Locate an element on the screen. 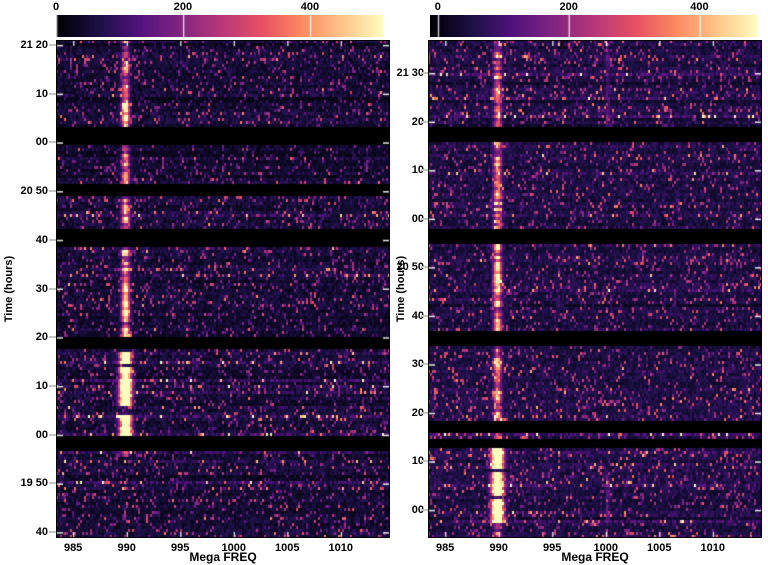 The image size is (768, 565). right-x-tick-label: 985 is located at coordinates (445, 548).